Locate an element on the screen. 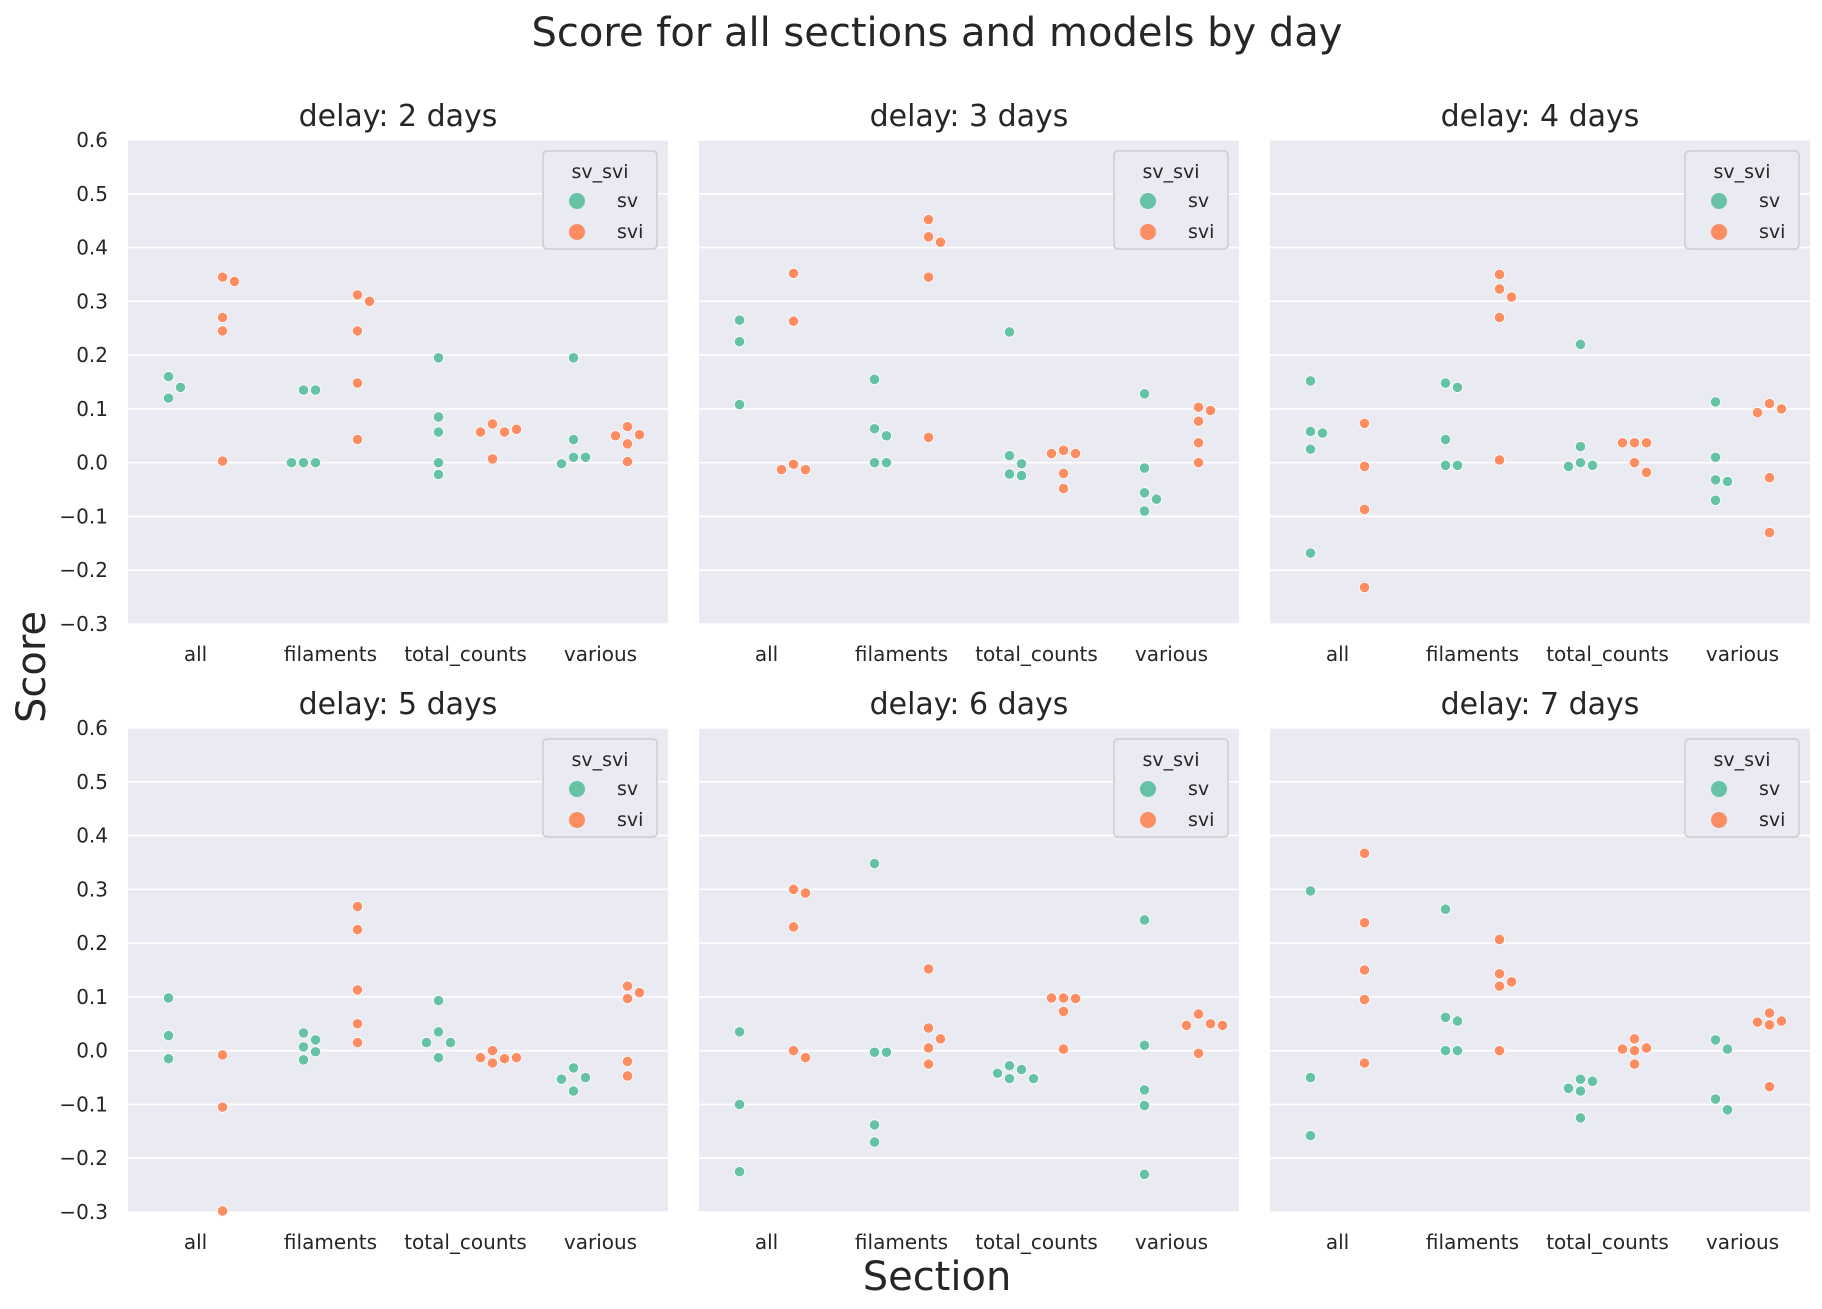 Image resolution: width=1822 pixels, height=1309 pixels. y-tick-label: −0.2 is located at coordinates (83, 570).